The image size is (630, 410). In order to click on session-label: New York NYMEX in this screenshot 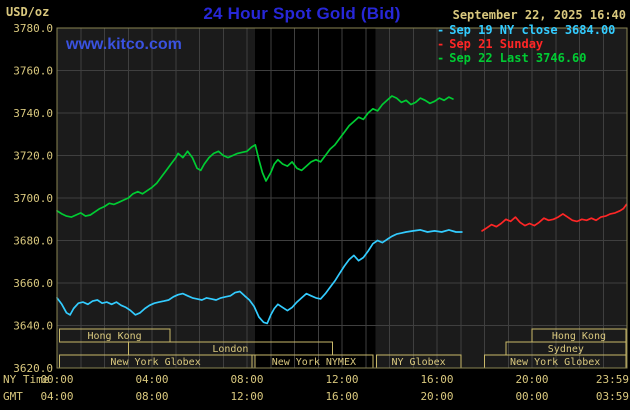, I will do `click(314, 362)`.